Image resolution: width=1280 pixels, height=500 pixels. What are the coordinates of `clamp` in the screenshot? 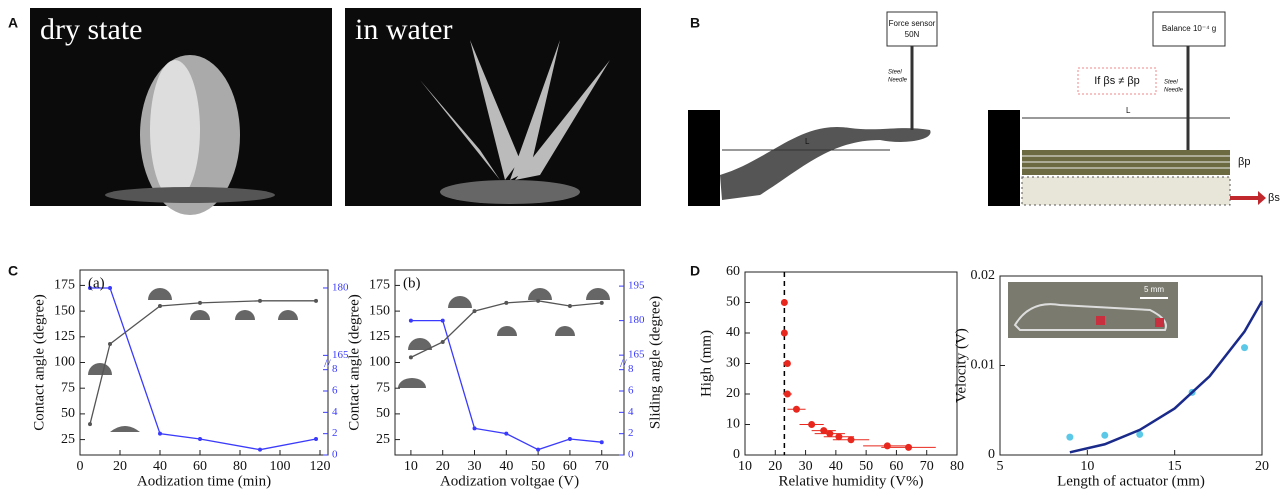 It's located at (704, 158).